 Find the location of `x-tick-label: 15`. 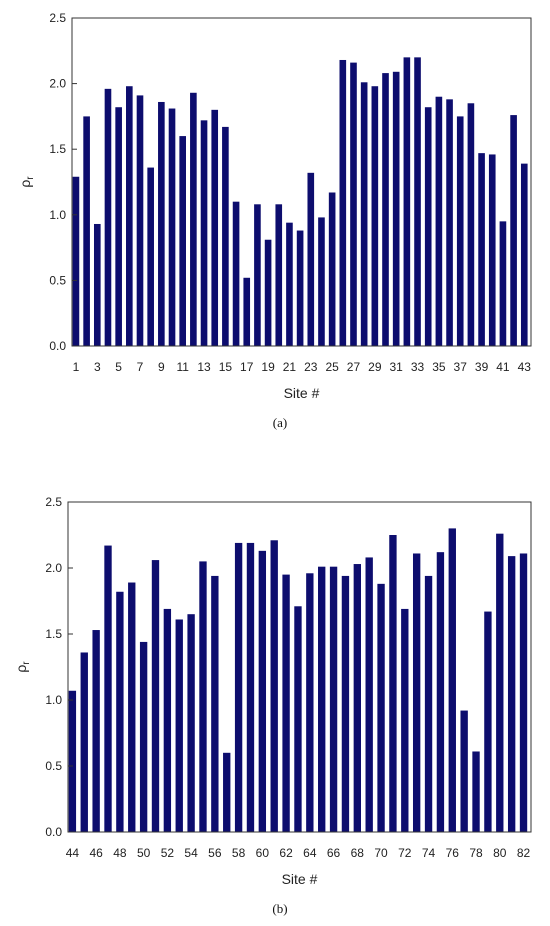

x-tick-label: 15 is located at coordinates (226, 367).